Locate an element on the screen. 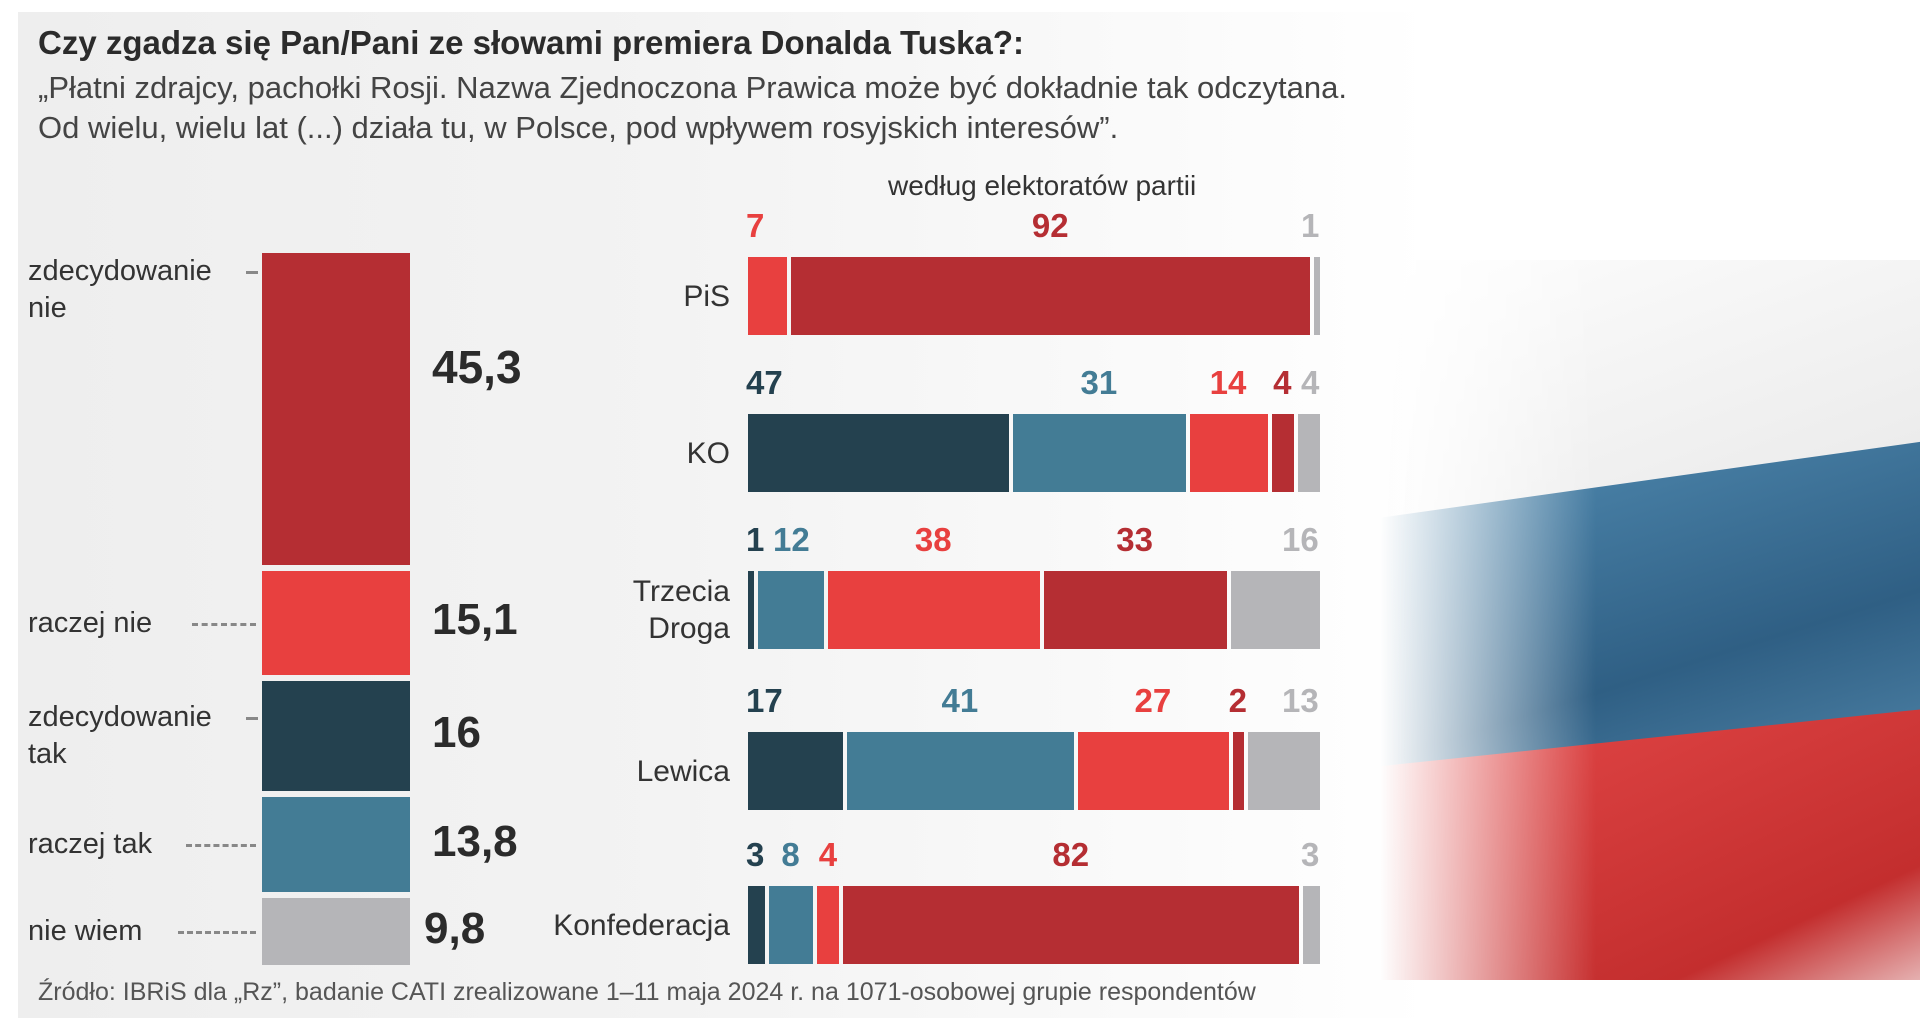  bar-ko-raczej-tak is located at coordinates (1099, 453).